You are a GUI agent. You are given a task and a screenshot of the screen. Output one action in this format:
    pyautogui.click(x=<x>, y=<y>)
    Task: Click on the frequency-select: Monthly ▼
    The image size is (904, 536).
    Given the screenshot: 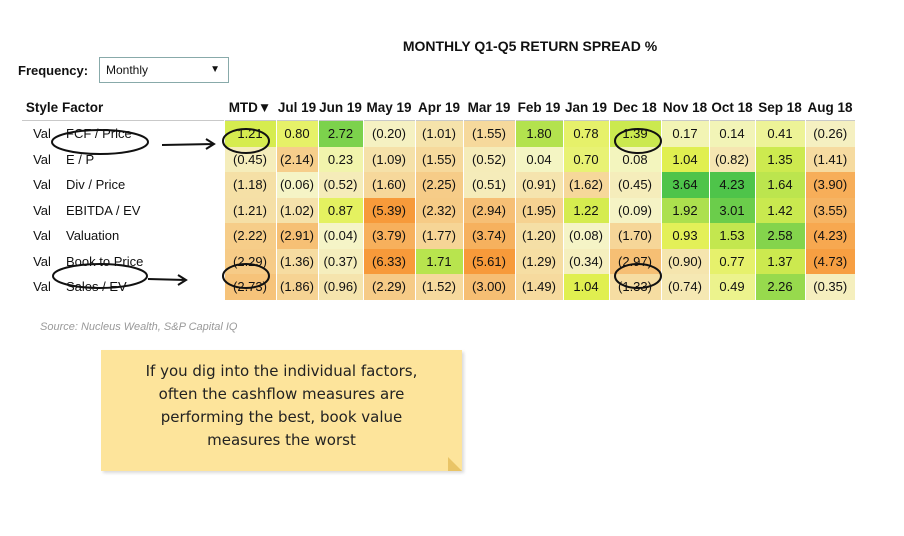 What is the action you would take?
    pyautogui.click(x=164, y=70)
    